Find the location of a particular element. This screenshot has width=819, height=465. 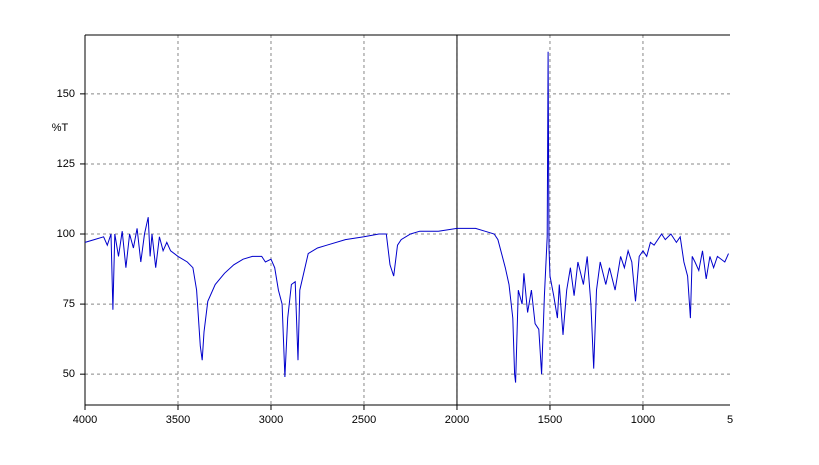

x-tick-label: 1000 is located at coordinates (643, 420).